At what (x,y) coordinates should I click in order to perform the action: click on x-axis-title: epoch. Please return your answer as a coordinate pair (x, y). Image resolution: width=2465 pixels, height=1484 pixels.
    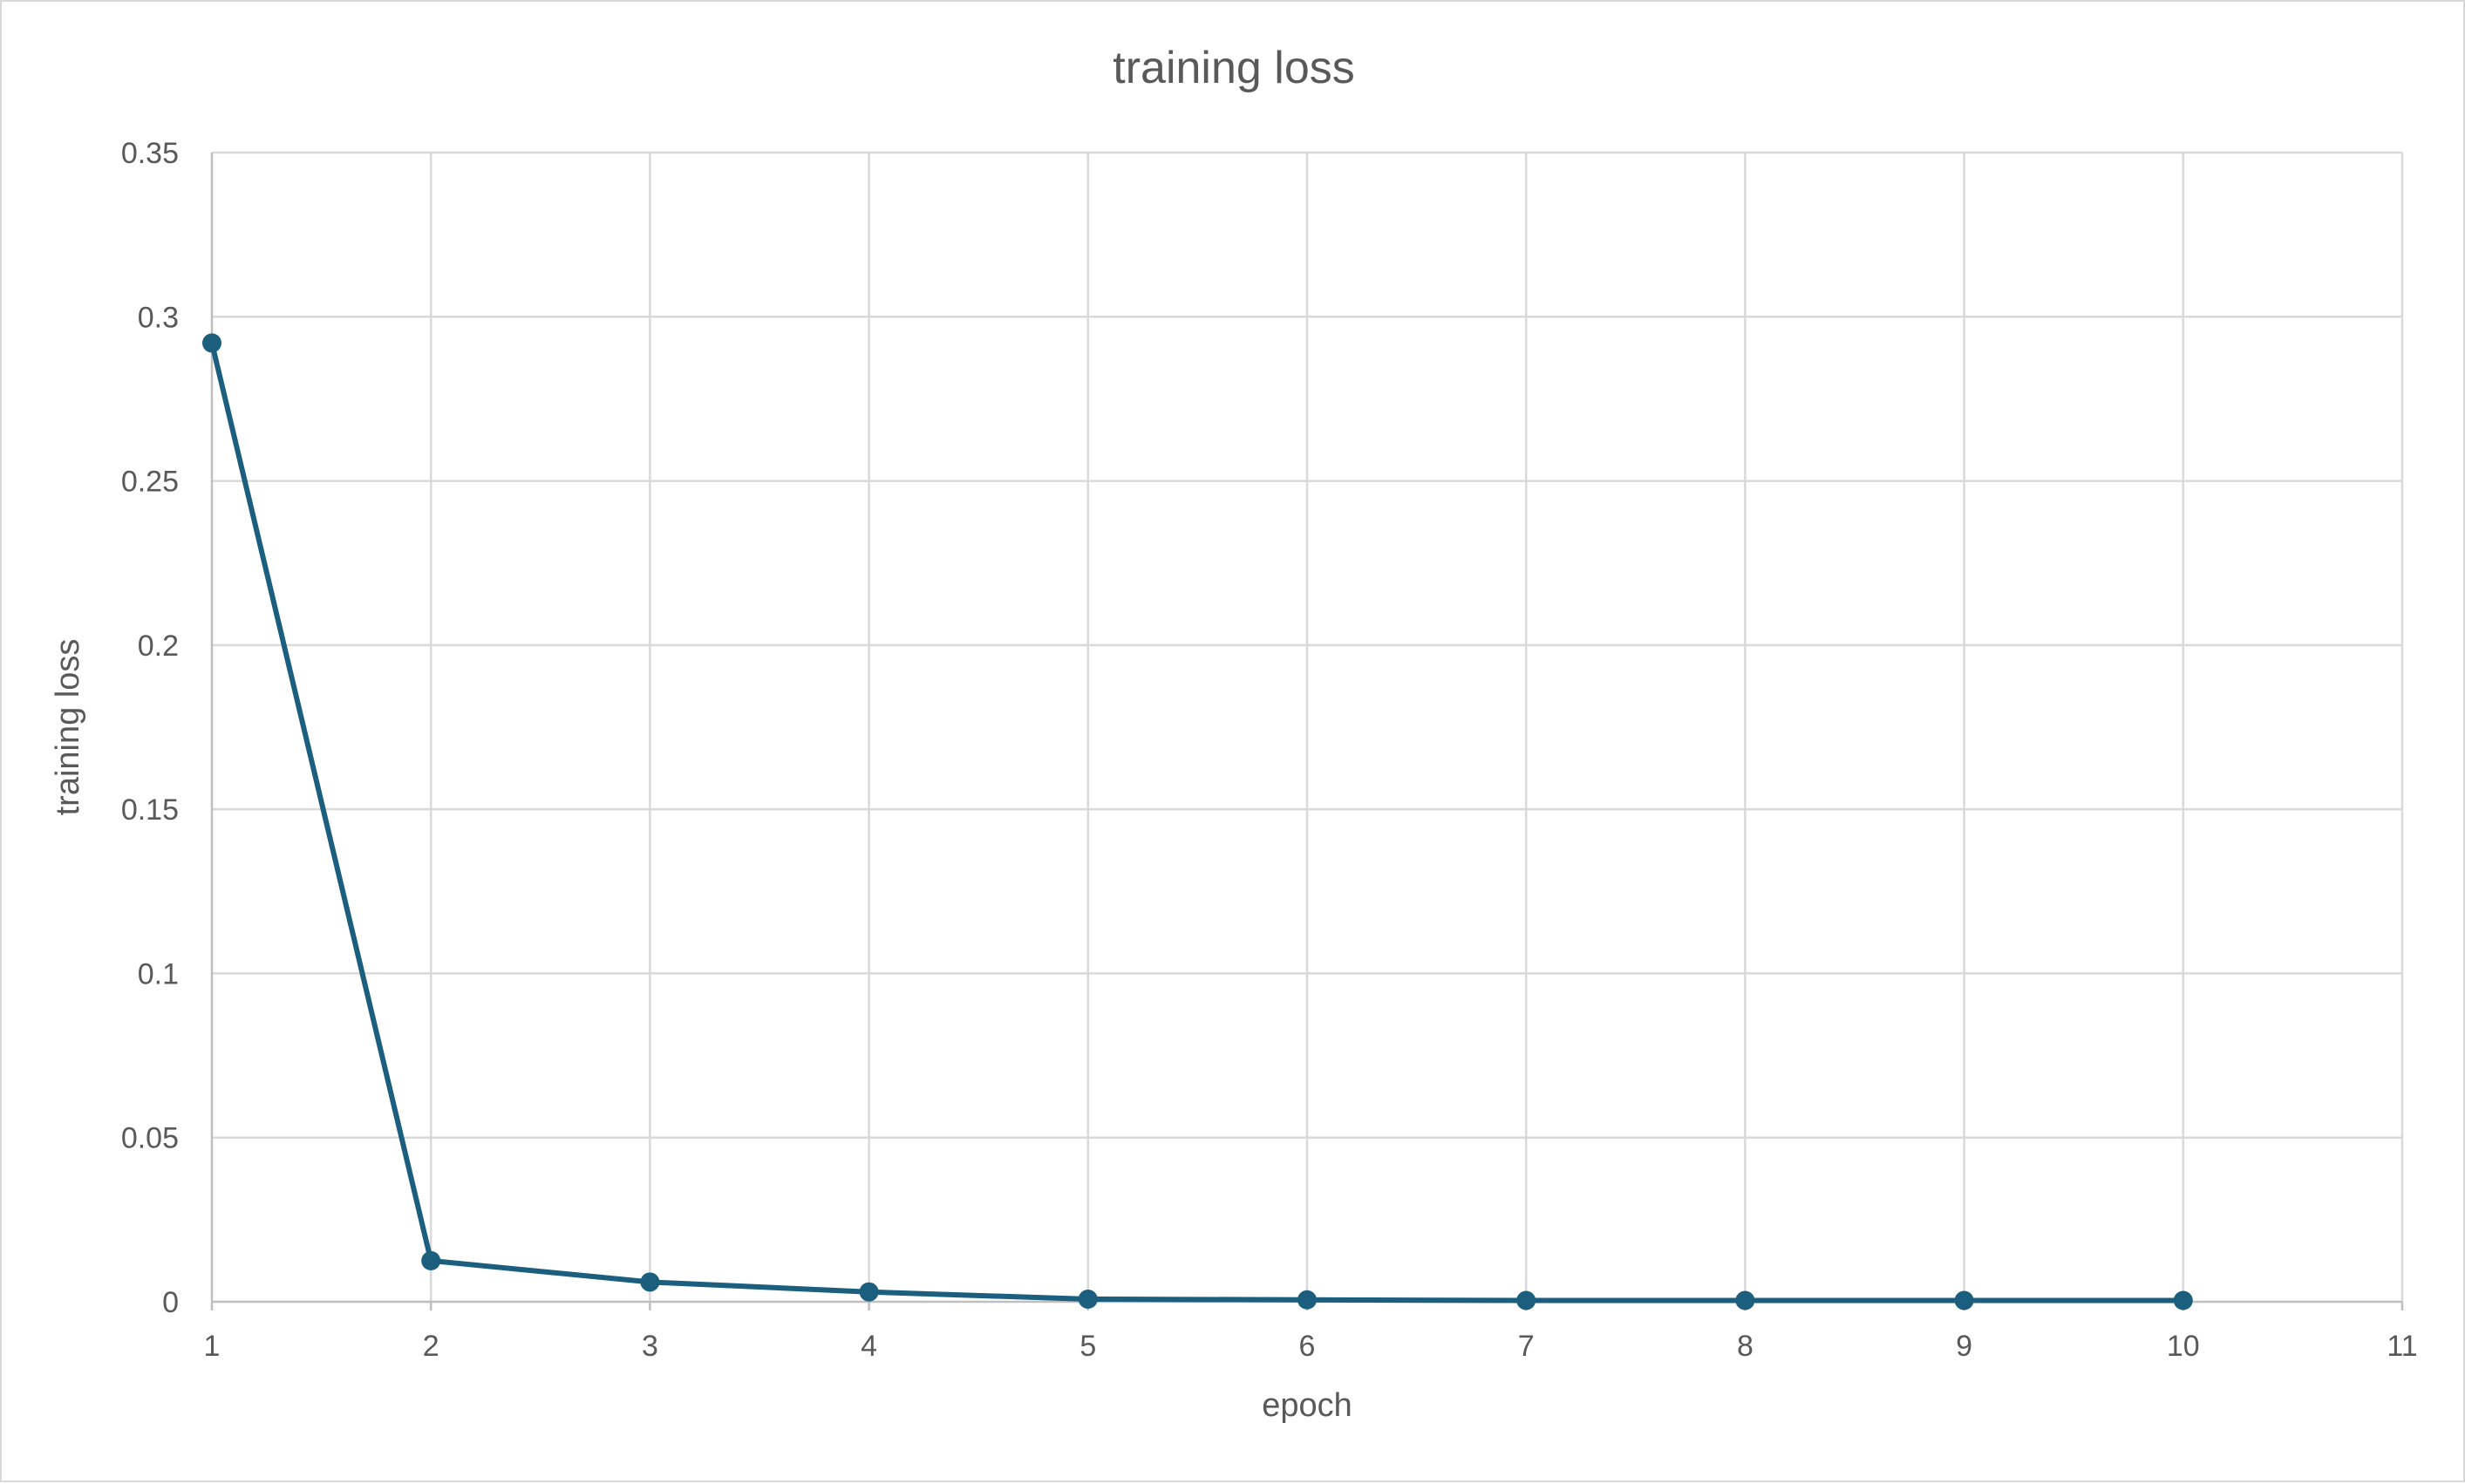
    Looking at the image, I should click on (1307, 1405).